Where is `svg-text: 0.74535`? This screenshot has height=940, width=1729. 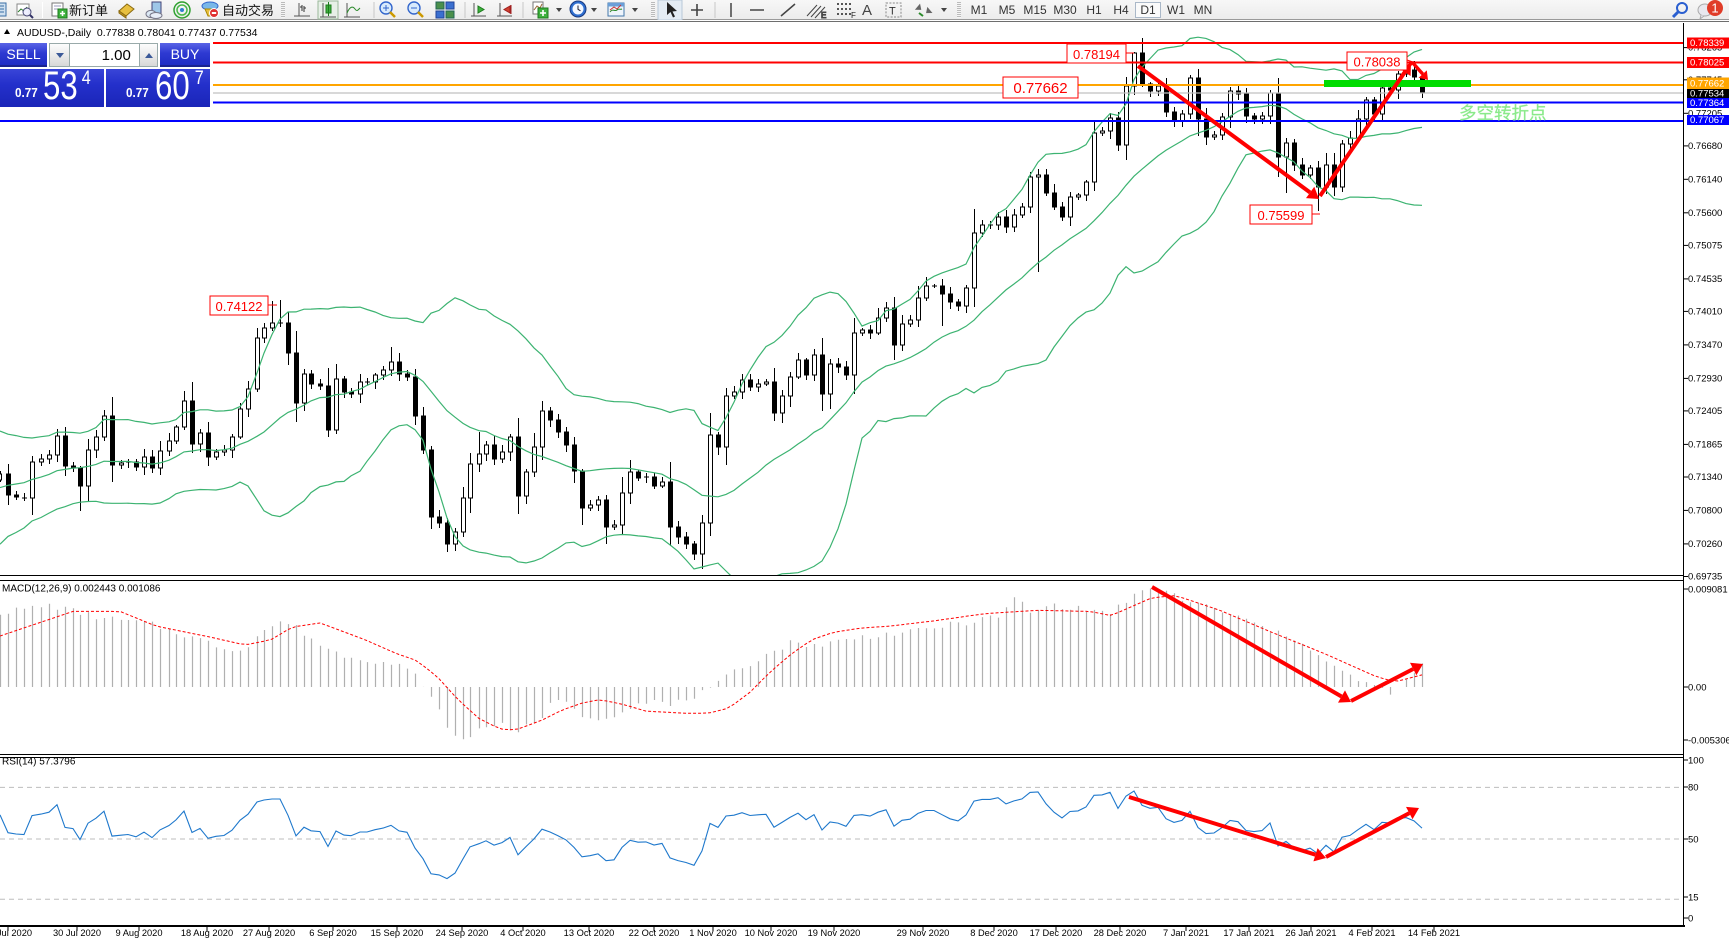
svg-text: 0.74535 is located at coordinates (1705, 279).